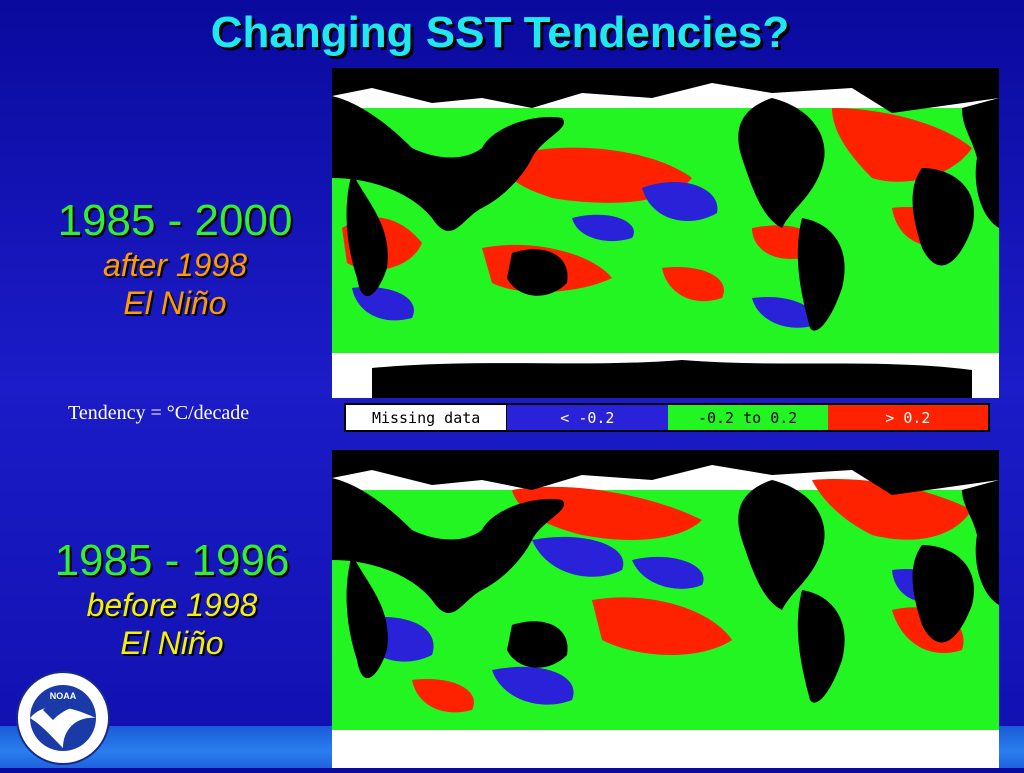 This screenshot has height=773, width=1024. I want to click on color-legend: Missing data < -0.2 -0.2 to 0.2 > 0.2, so click(667, 417).